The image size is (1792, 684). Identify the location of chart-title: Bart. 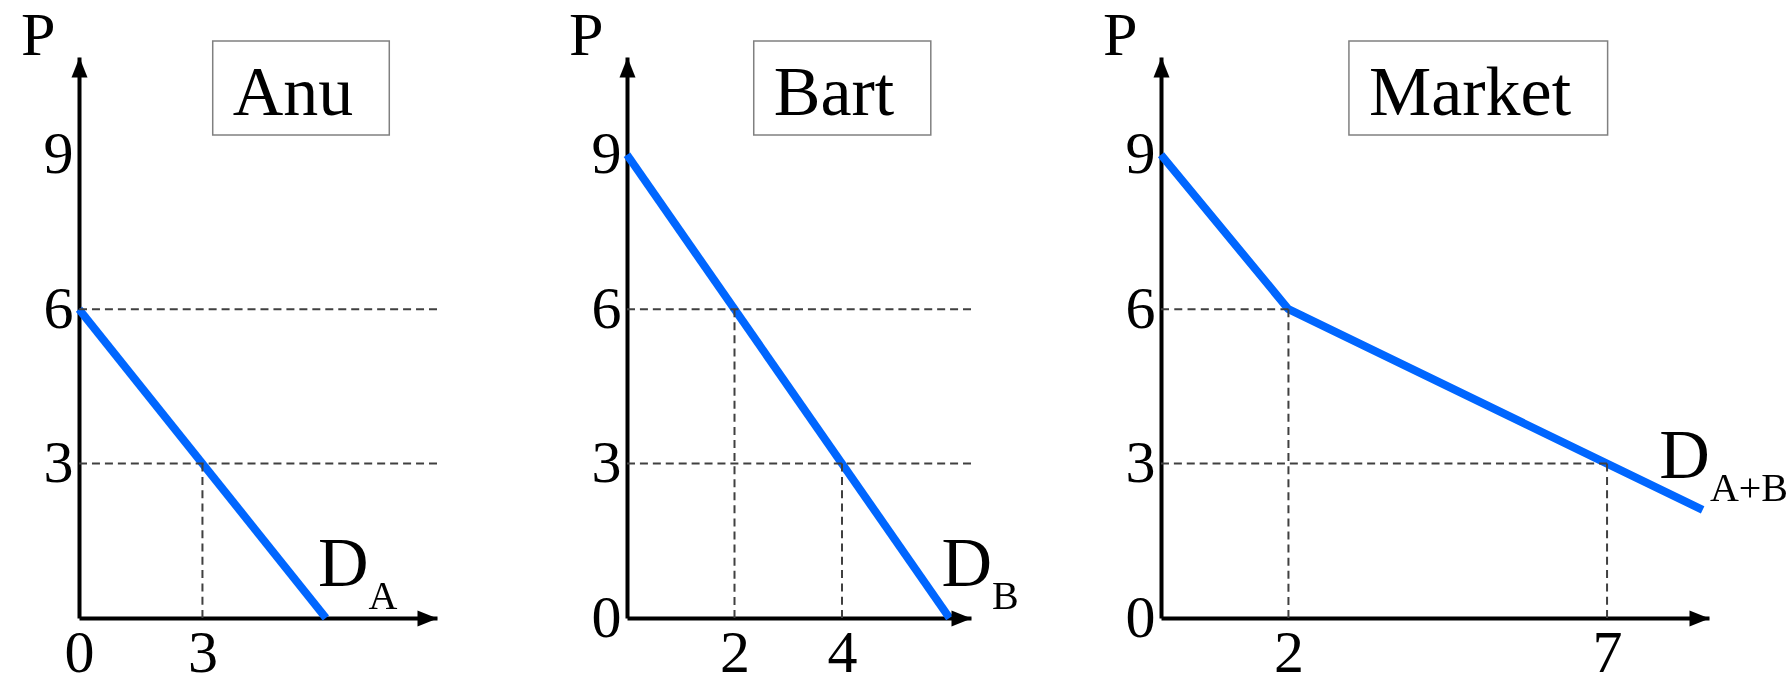
(834, 91).